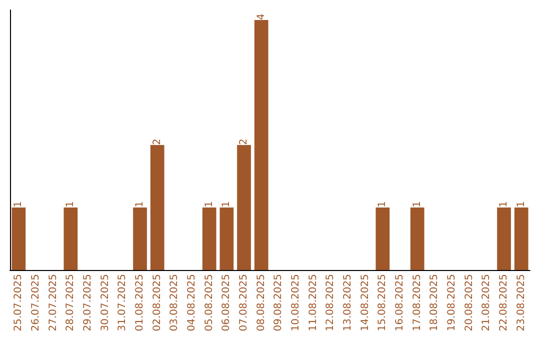 This screenshot has height=340, width=540. What do you see at coordinates (382, 303) in the screenshot?
I see `x-tick-label: 15.08.2025` at bounding box center [382, 303].